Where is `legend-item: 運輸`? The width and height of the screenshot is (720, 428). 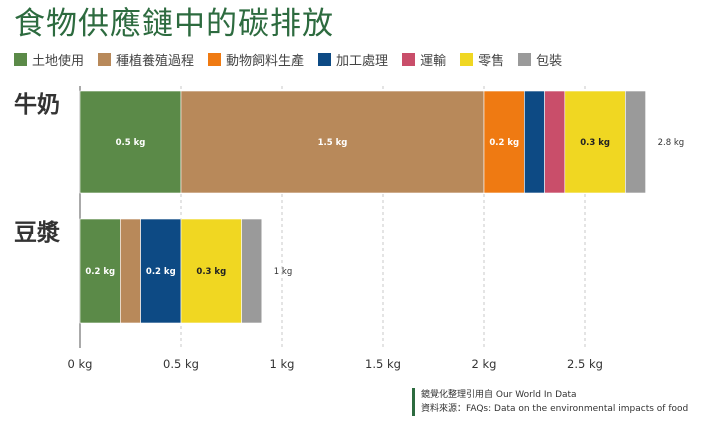
legend-item: 運輸 is located at coordinates (424, 59).